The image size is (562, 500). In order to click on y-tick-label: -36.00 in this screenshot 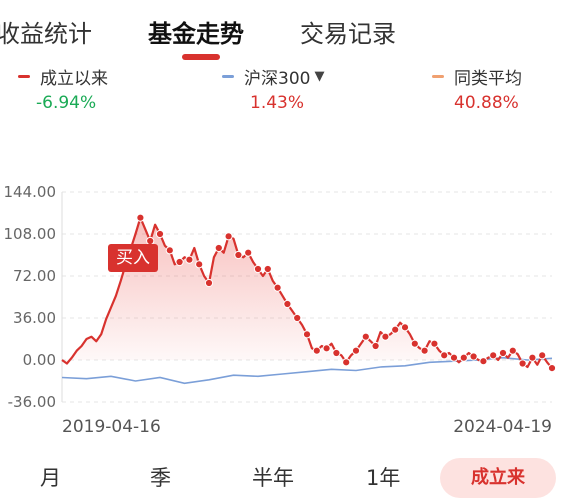, I will do `click(32, 402)`.